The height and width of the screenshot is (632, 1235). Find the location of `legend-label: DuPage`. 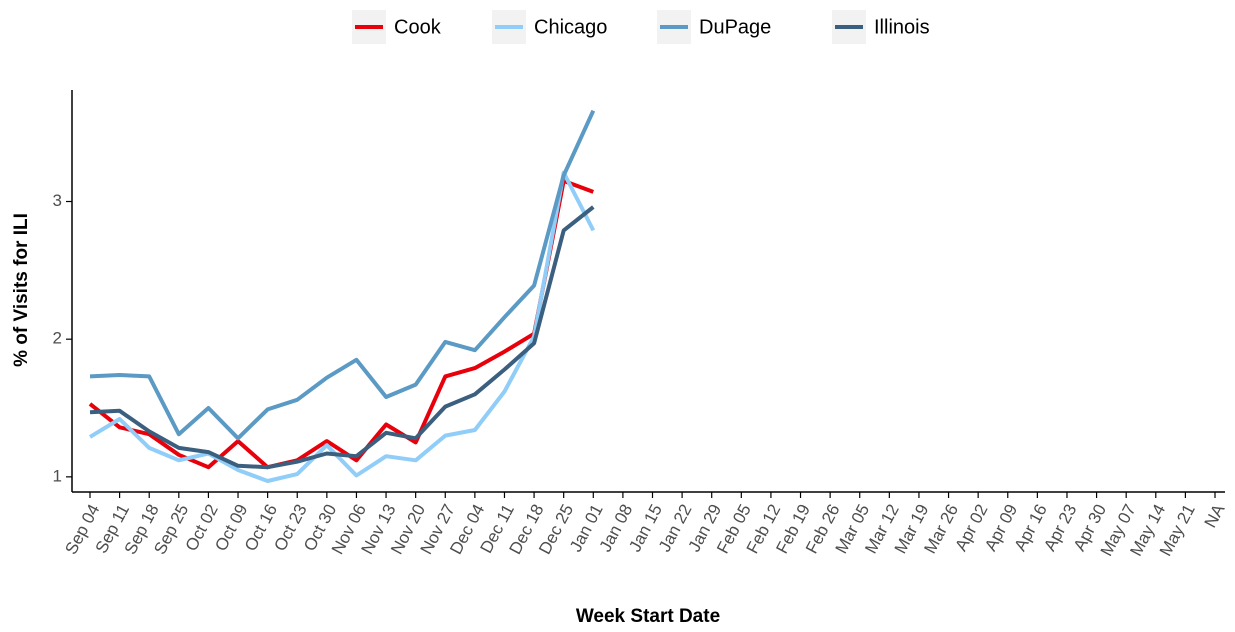

legend-label: DuPage is located at coordinates (735, 27).